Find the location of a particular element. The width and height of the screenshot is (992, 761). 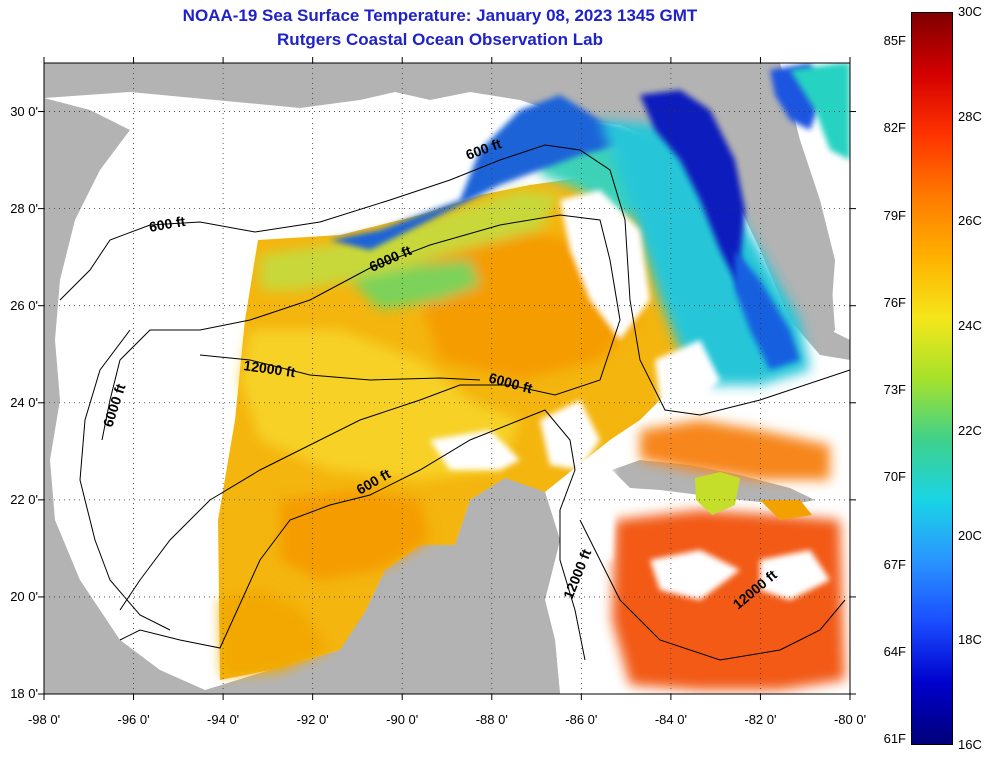

lon-tick-label: -88 0' is located at coordinates (491, 719).